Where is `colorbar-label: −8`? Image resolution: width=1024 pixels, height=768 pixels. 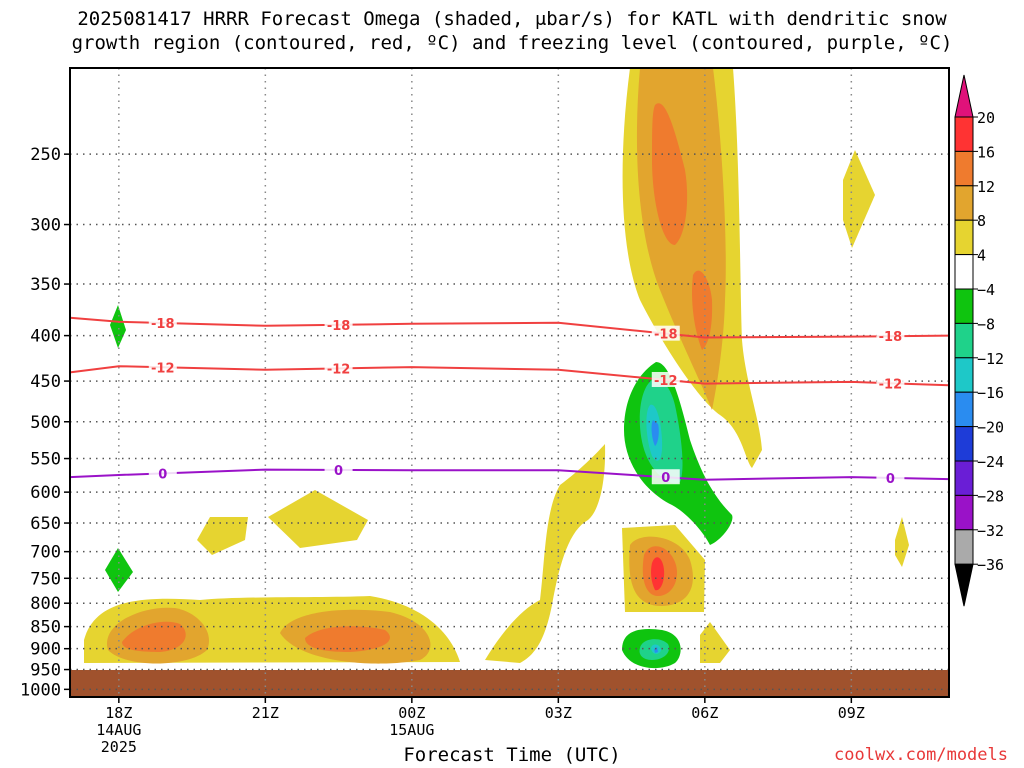 colorbar-label: −8 is located at coordinates (986, 324).